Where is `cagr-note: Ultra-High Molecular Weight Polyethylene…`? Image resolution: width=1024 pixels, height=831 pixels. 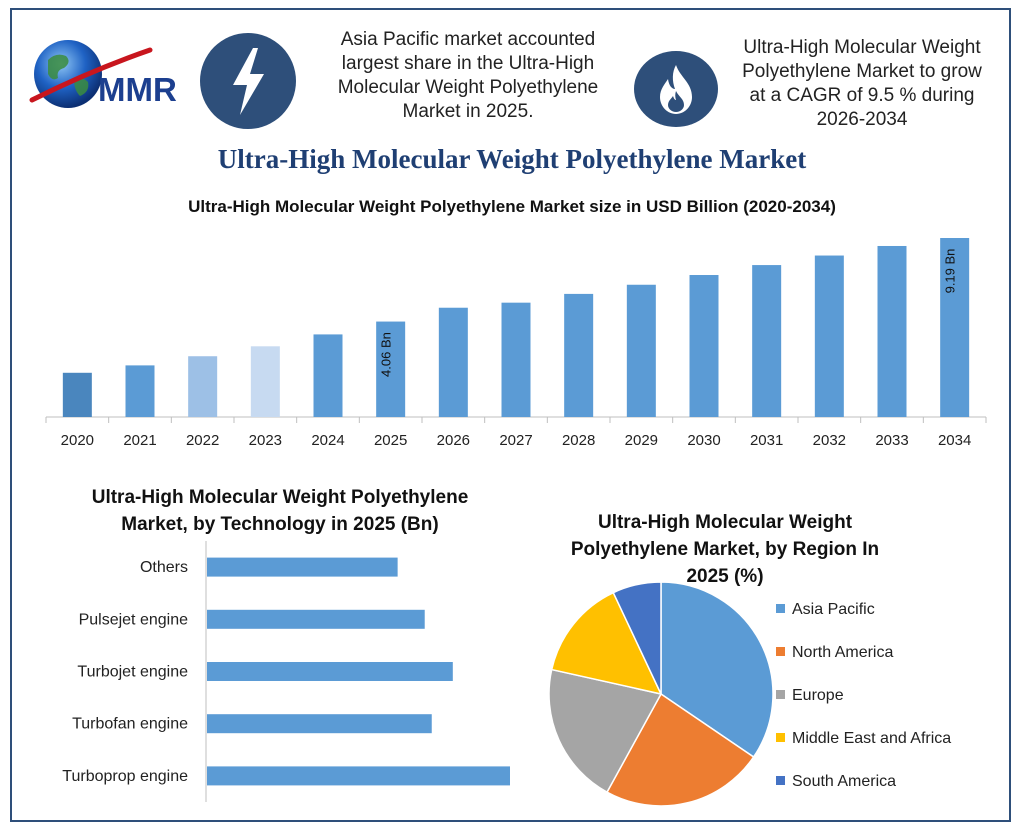 cagr-note: Ultra-High Molecular Weight Polyethylene… is located at coordinates (862, 83).